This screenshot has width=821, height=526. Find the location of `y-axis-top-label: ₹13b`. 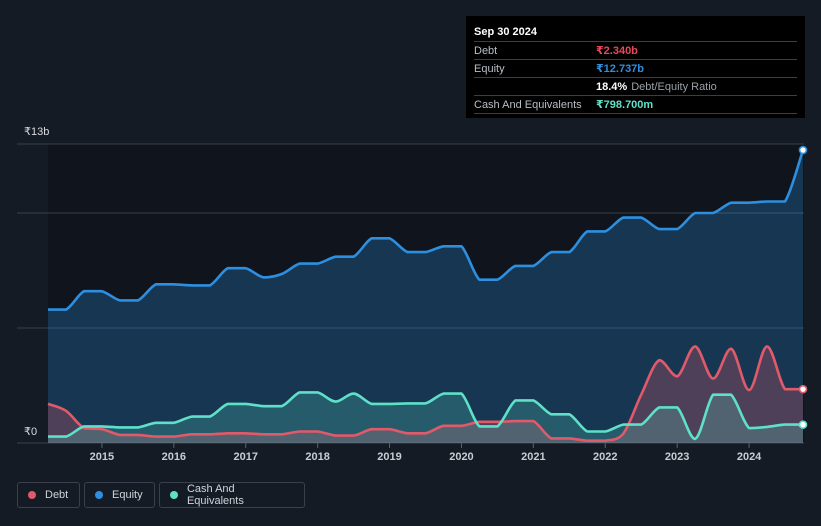

y-axis-top-label: ₹13b is located at coordinates (36, 132).